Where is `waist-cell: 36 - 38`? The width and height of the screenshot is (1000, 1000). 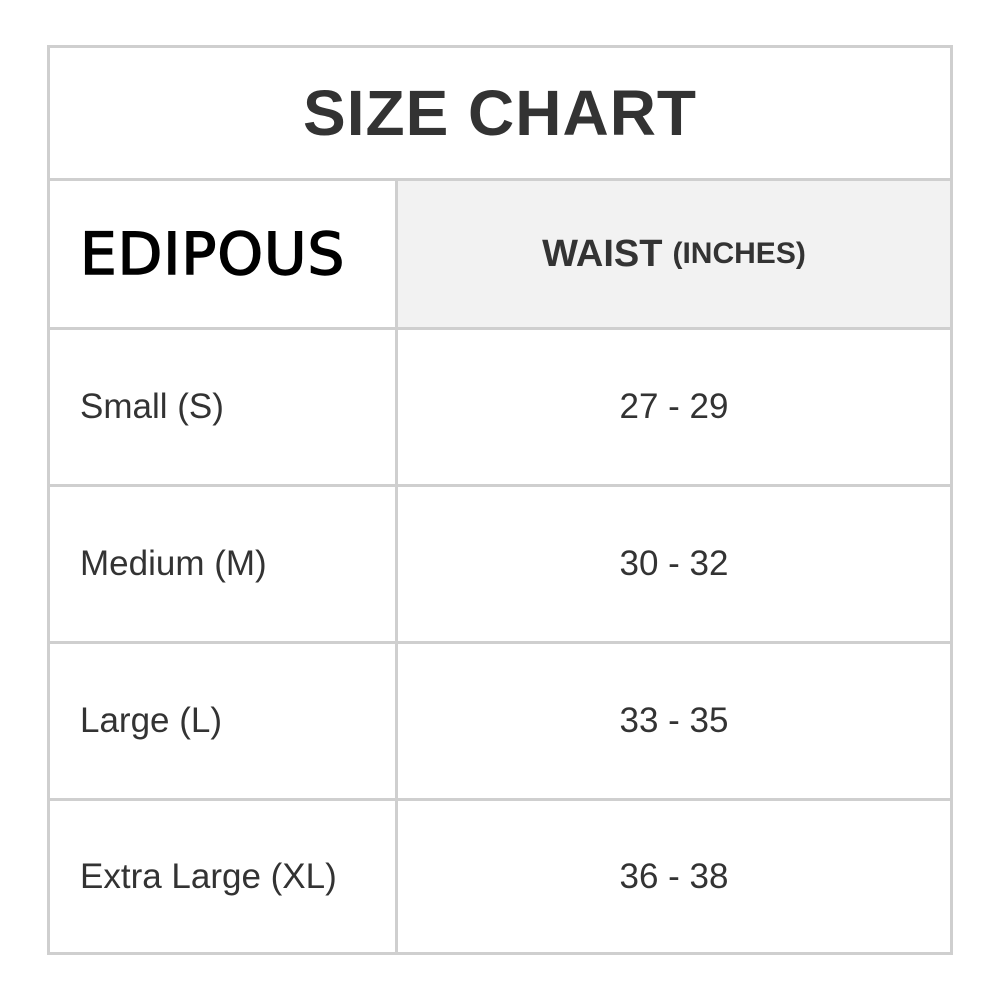
waist-cell: 36 - 38 is located at coordinates (674, 876).